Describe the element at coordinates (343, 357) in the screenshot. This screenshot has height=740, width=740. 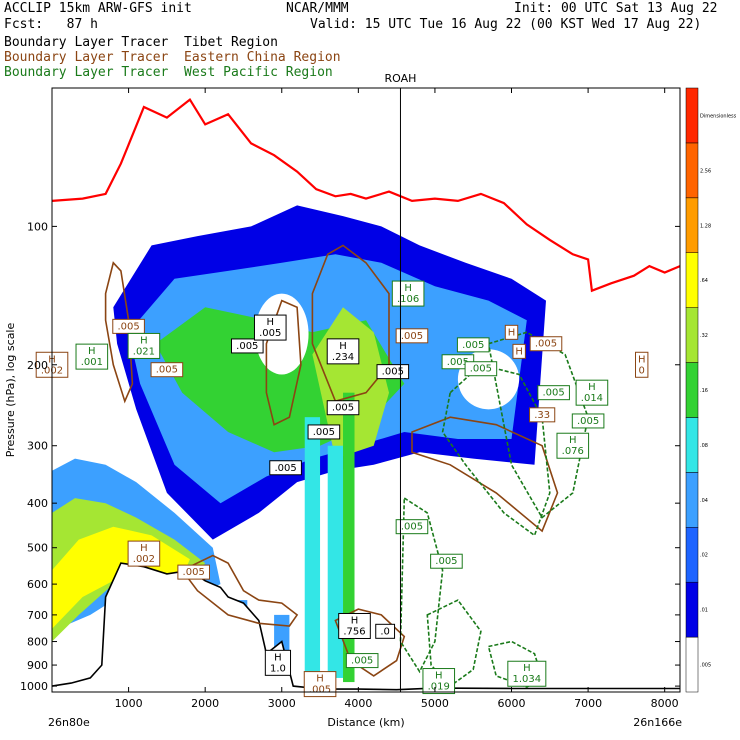
I see `contour-label-text: .234` at that location.